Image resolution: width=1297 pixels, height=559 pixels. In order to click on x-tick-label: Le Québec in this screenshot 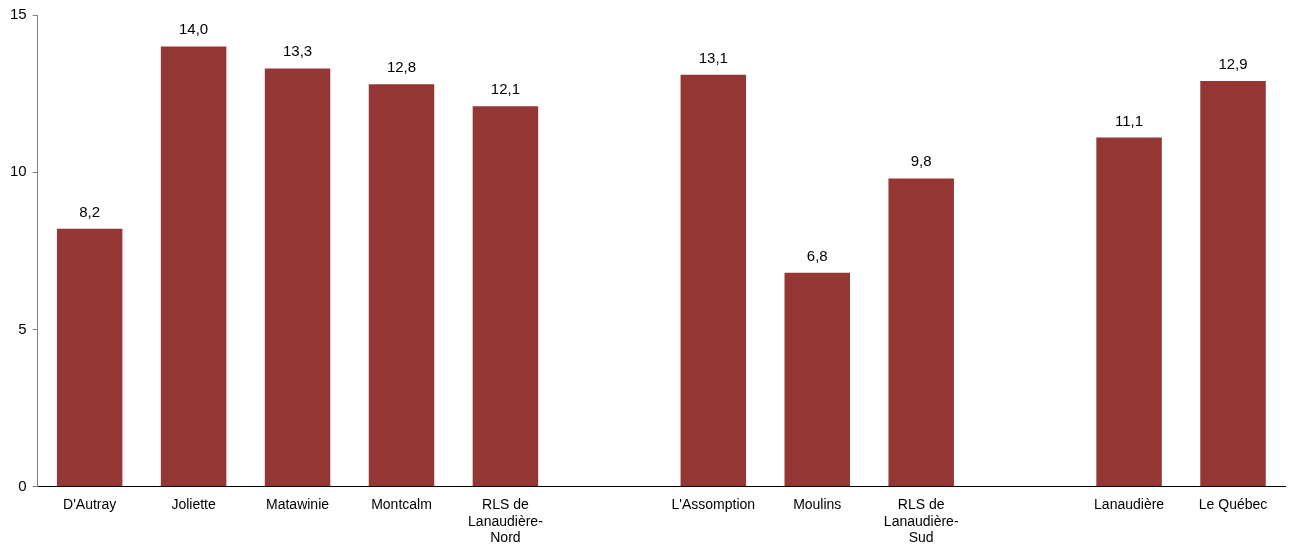, I will do `click(1233, 503)`.